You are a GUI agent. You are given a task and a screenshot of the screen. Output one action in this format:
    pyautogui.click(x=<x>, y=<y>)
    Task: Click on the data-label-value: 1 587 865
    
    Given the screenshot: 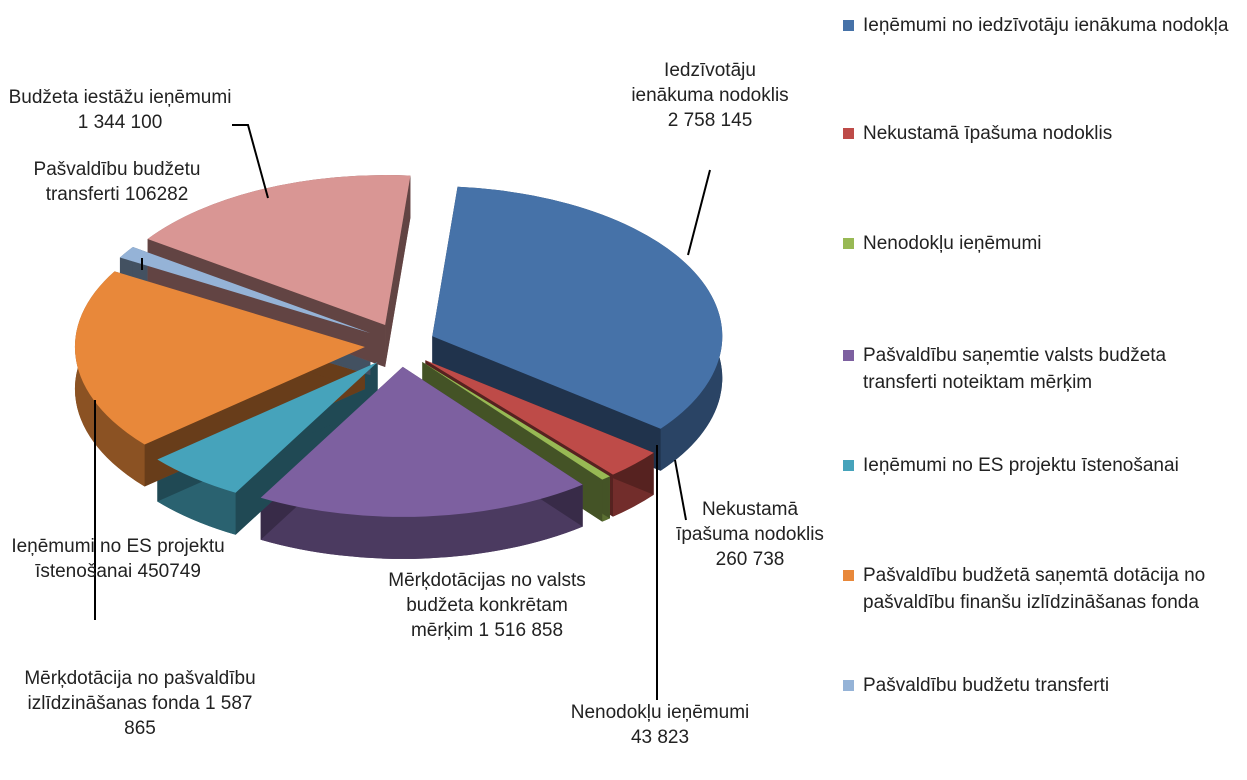 What is the action you would take?
    pyautogui.click(x=188, y=716)
    